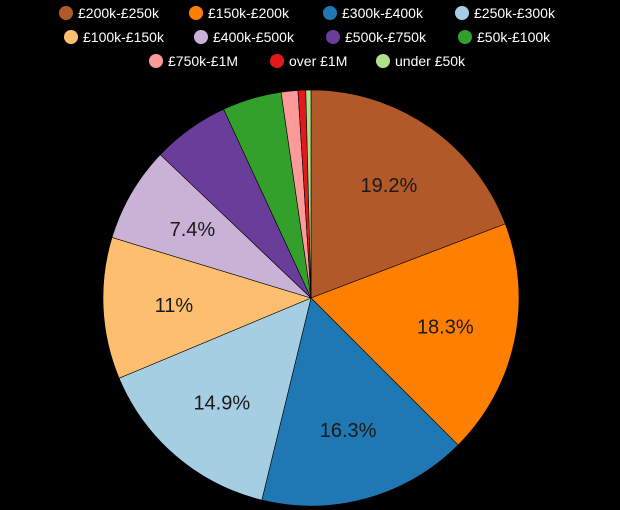  I want to click on legend-item: £200k-£250k, so click(109, 13).